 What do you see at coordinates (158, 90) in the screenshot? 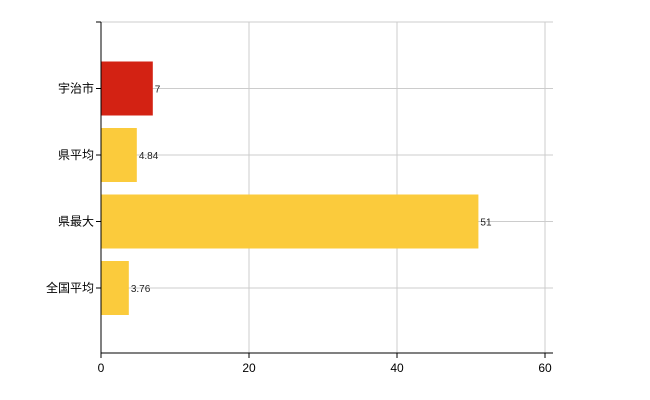
I see `data-label-0: 7` at bounding box center [158, 90].